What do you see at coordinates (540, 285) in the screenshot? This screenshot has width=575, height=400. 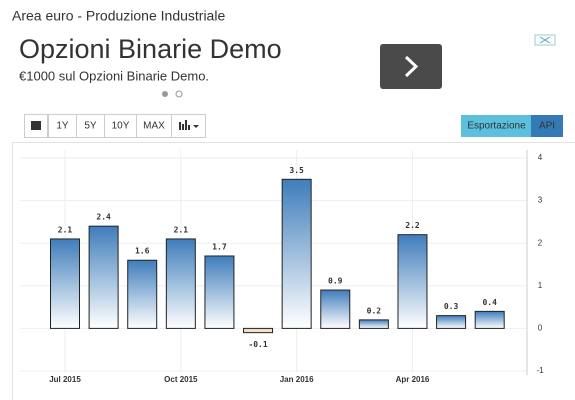 I see `y-tick-label: 1` at bounding box center [540, 285].